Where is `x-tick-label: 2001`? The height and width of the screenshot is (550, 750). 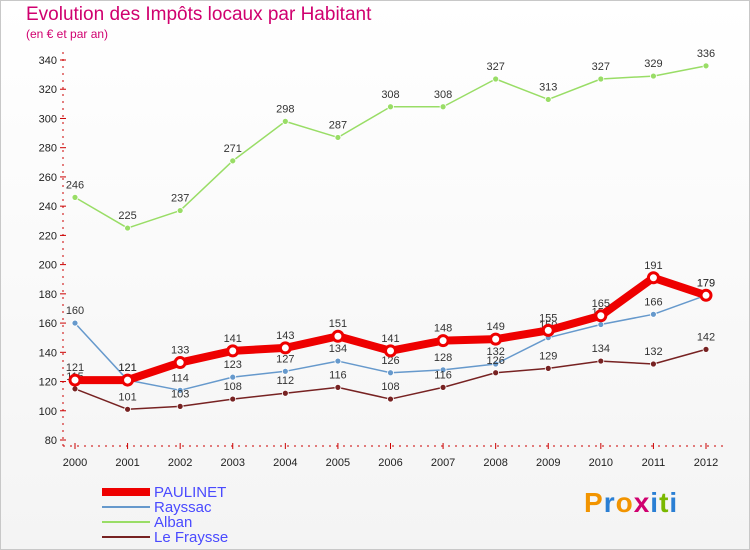 x-tick-label: 2001 is located at coordinates (127, 463).